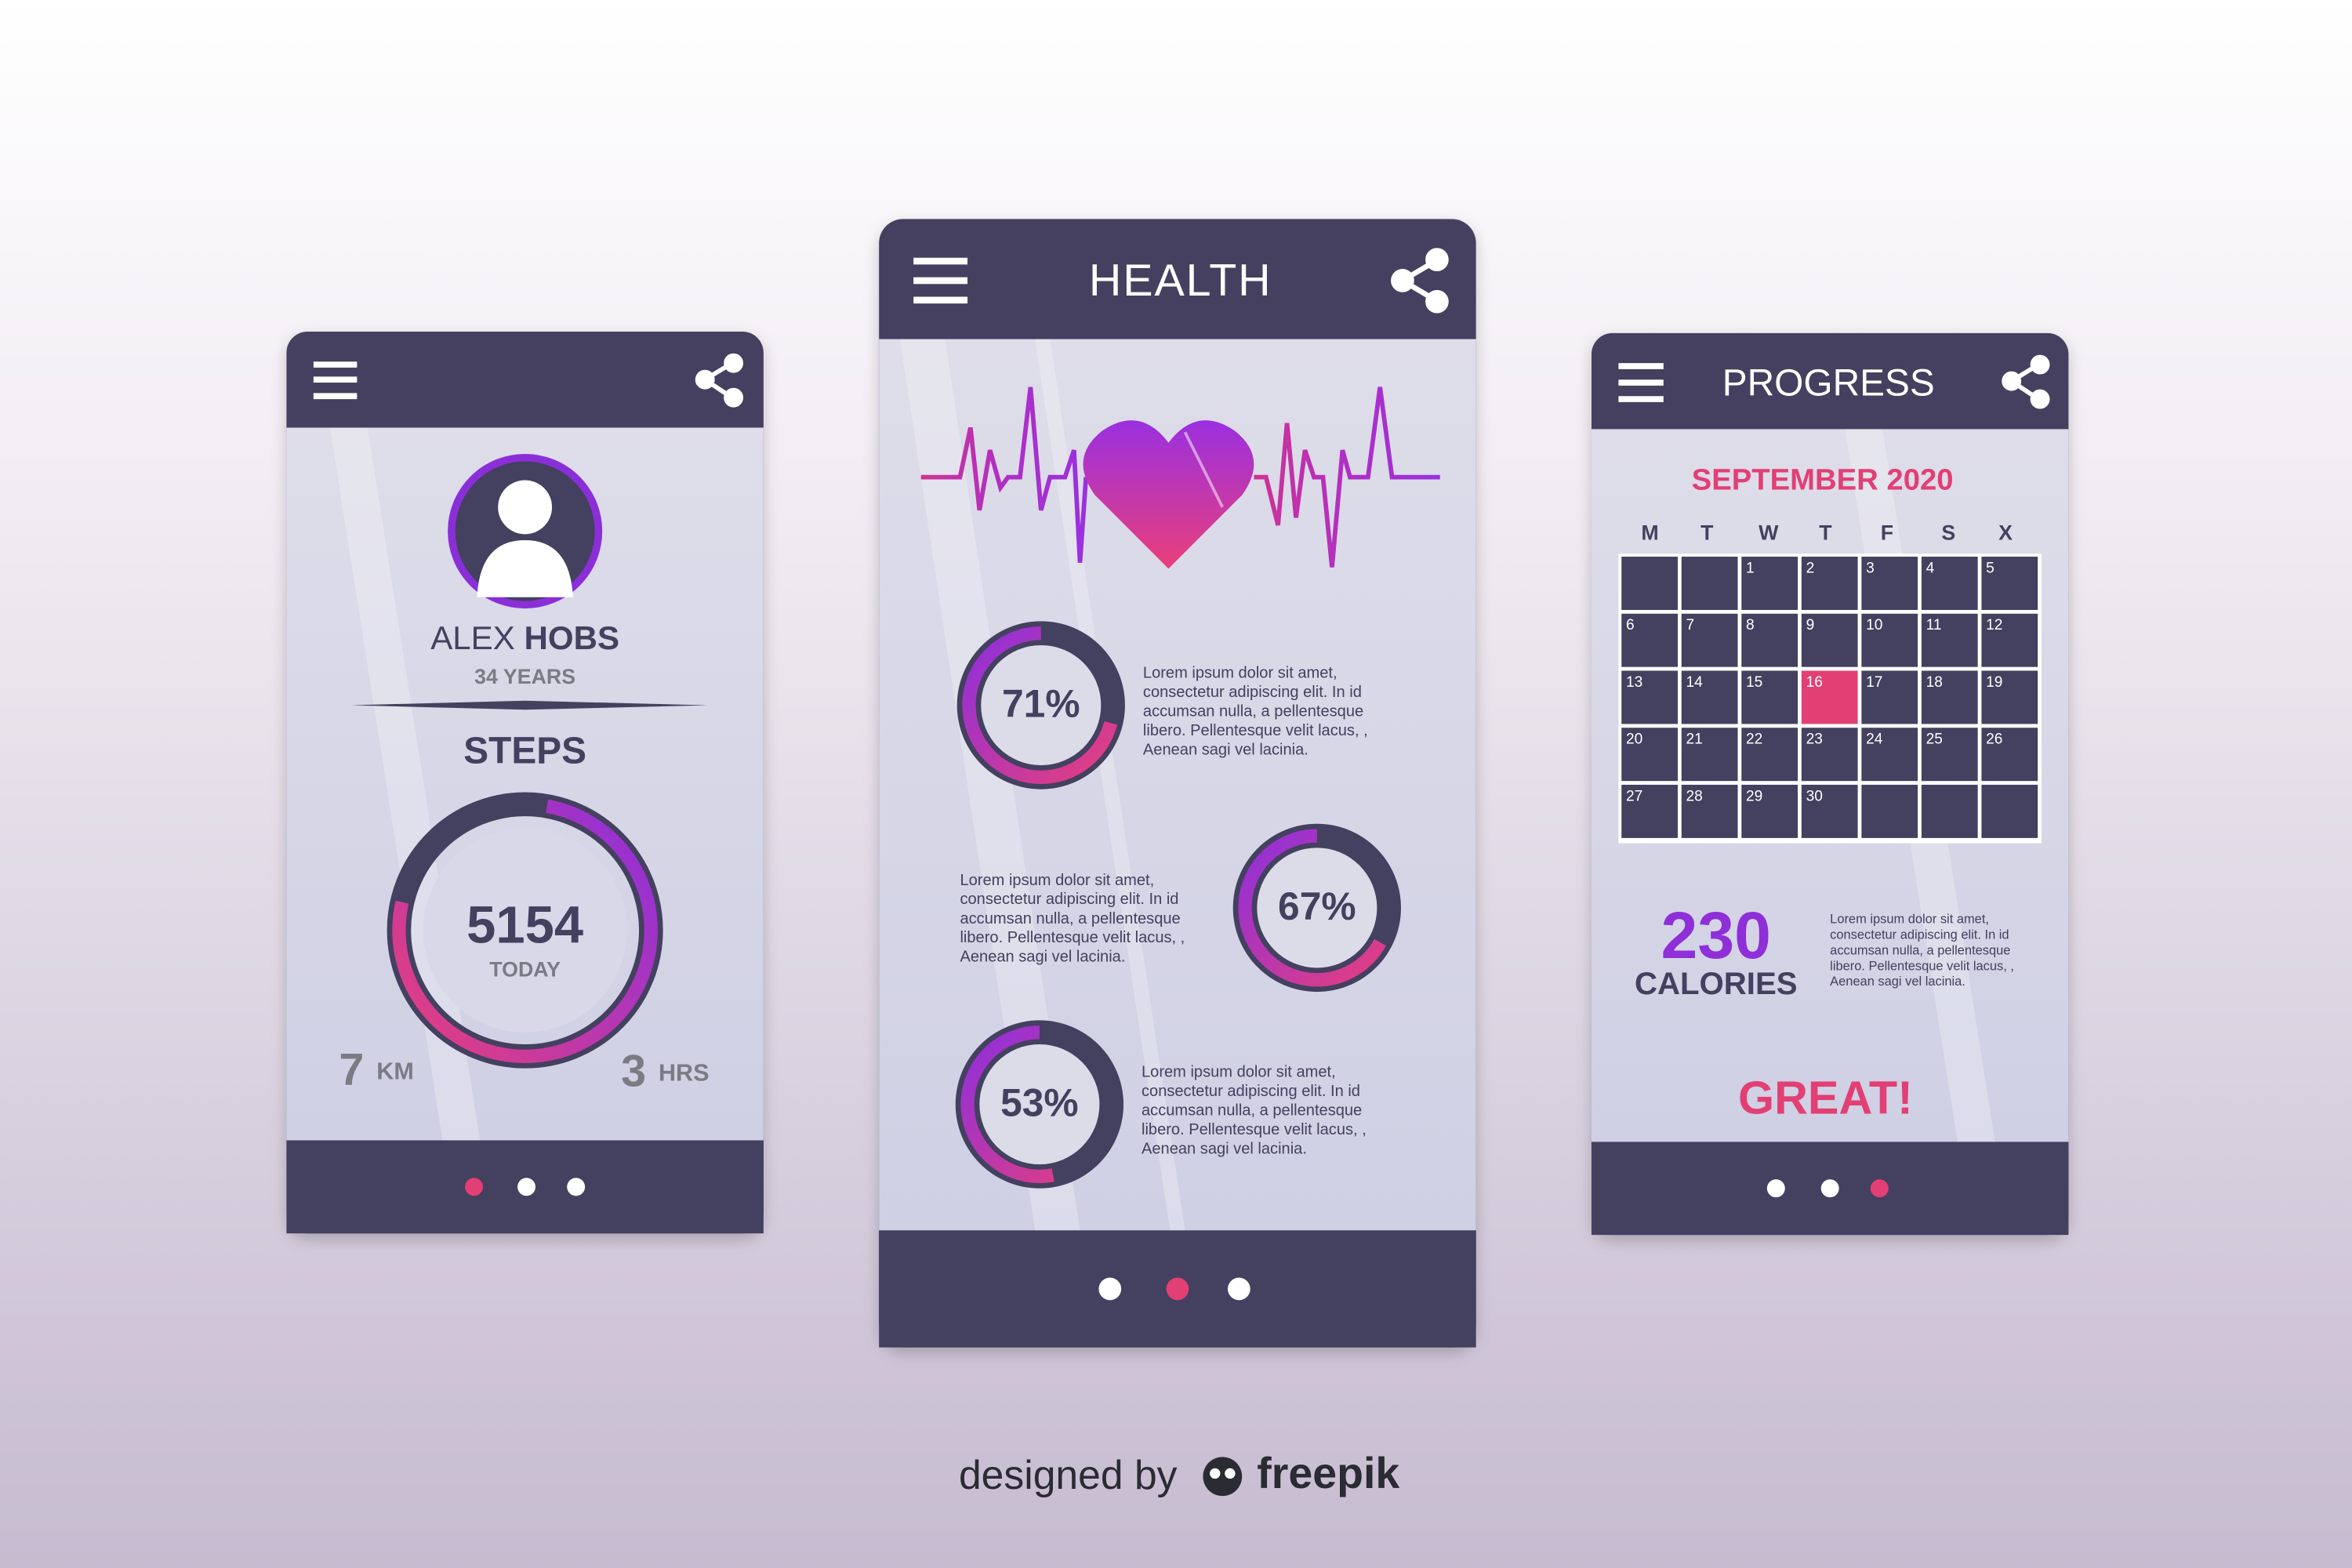  Describe the element at coordinates (1041, 704) in the screenshot. I see `percent-label: 71%` at that location.